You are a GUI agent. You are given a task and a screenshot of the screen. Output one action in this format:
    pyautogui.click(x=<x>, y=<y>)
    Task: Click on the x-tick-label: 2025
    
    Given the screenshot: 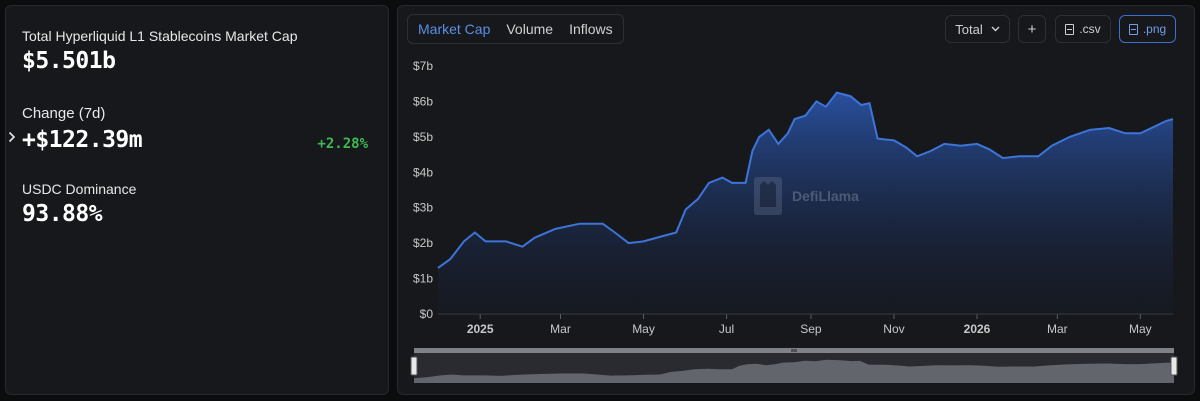 What is the action you would take?
    pyautogui.click(x=480, y=329)
    